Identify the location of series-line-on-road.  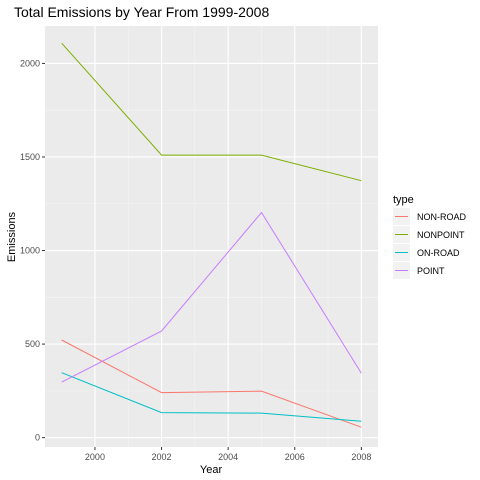
(211, 397).